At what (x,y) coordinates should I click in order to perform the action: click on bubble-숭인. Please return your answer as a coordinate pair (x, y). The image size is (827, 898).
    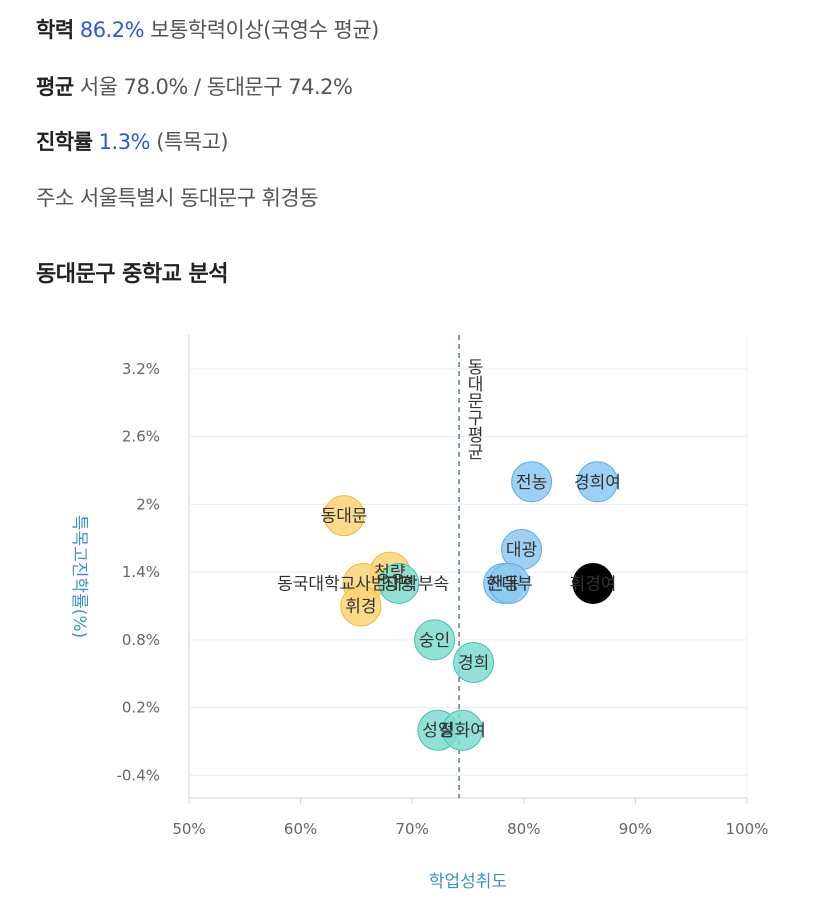
    Looking at the image, I should click on (435, 640).